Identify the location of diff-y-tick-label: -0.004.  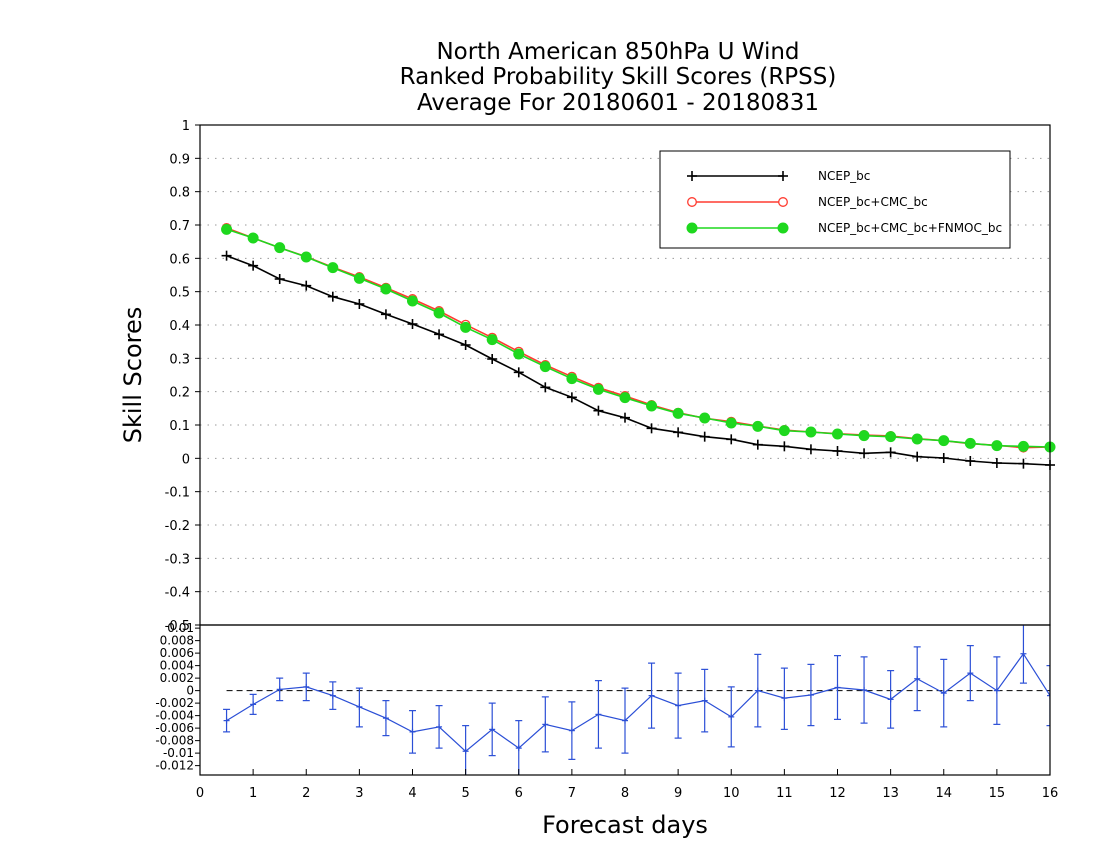
(174, 716).